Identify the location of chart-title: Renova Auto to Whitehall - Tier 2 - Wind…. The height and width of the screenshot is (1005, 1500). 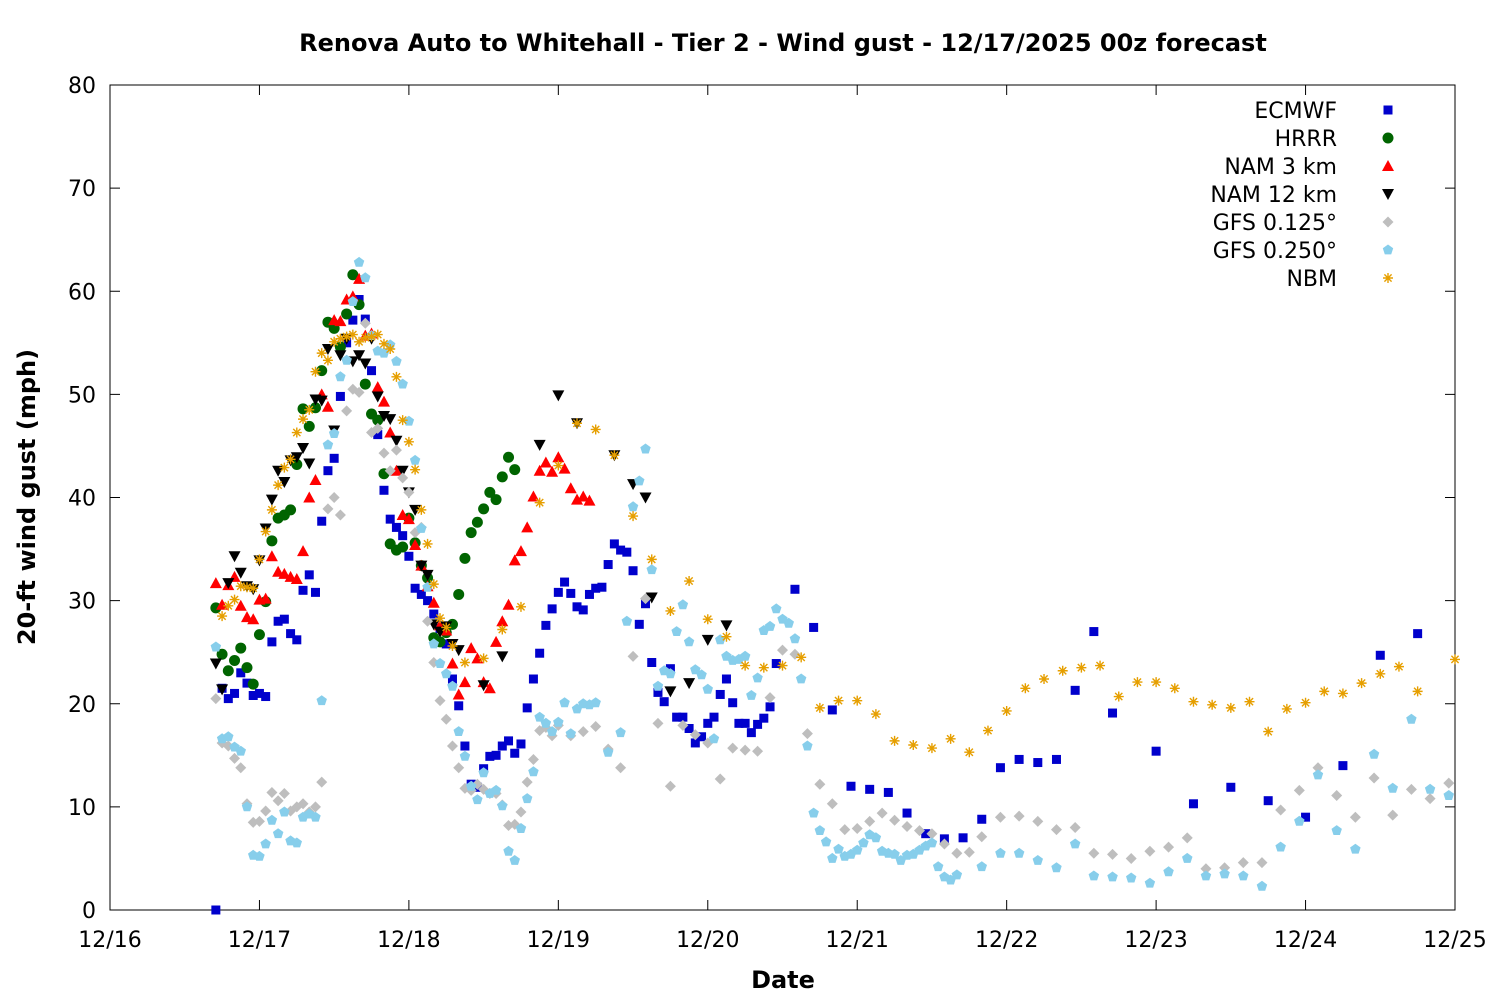
(783, 43).